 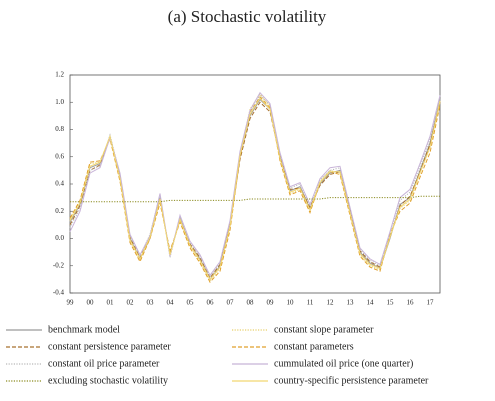 What do you see at coordinates (211, 303) in the screenshot?
I see `x-tick-label: 06` at bounding box center [211, 303].